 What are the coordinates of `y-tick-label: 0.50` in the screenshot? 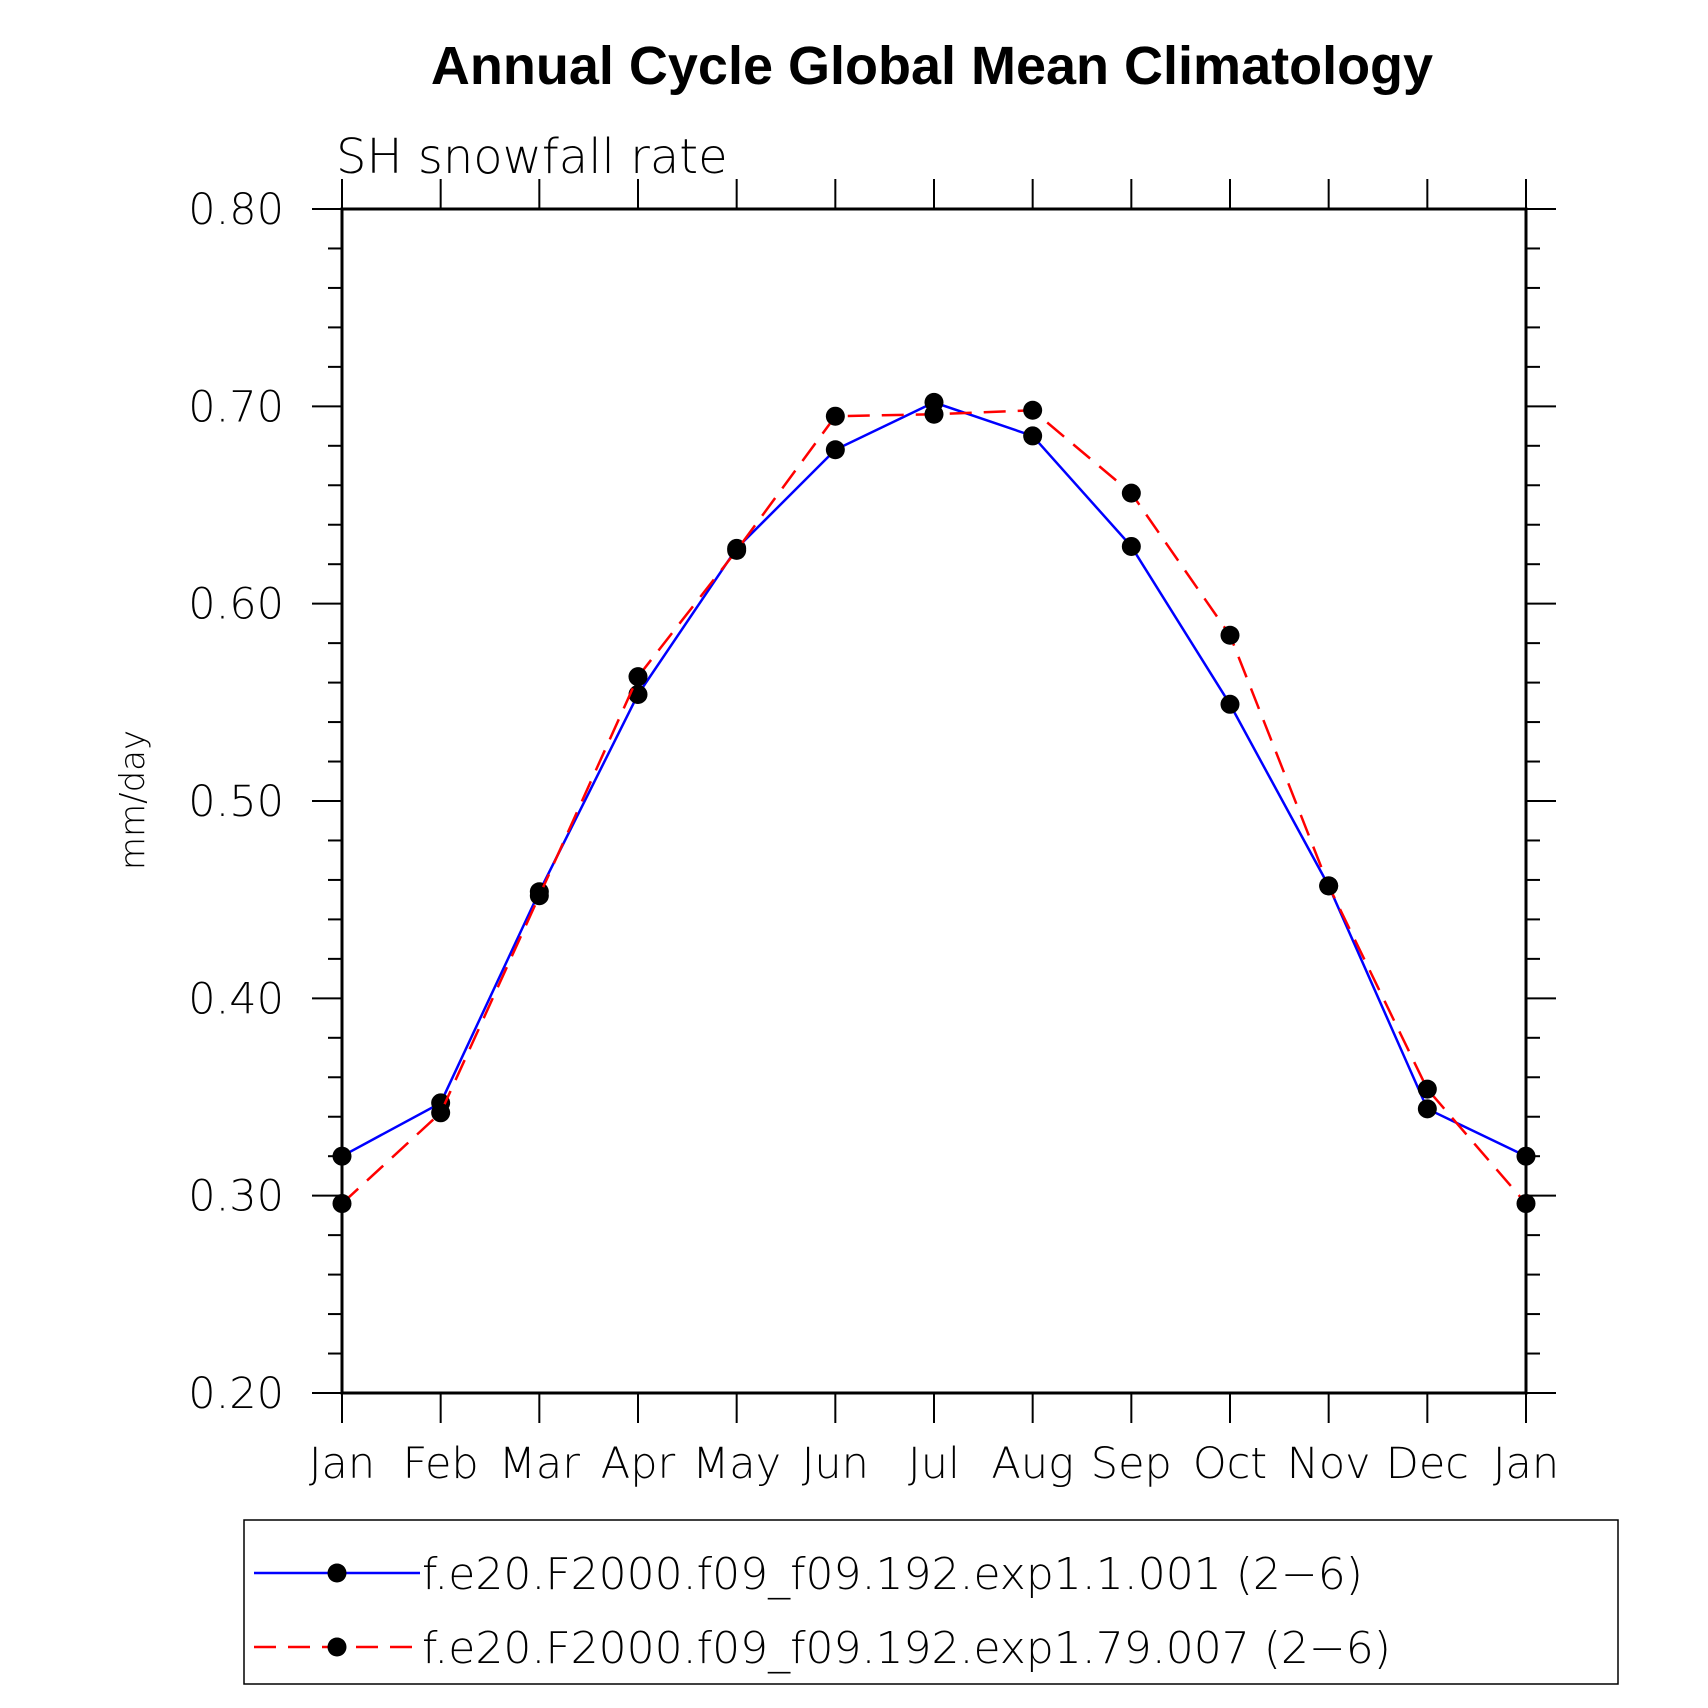 It's located at (236, 802).